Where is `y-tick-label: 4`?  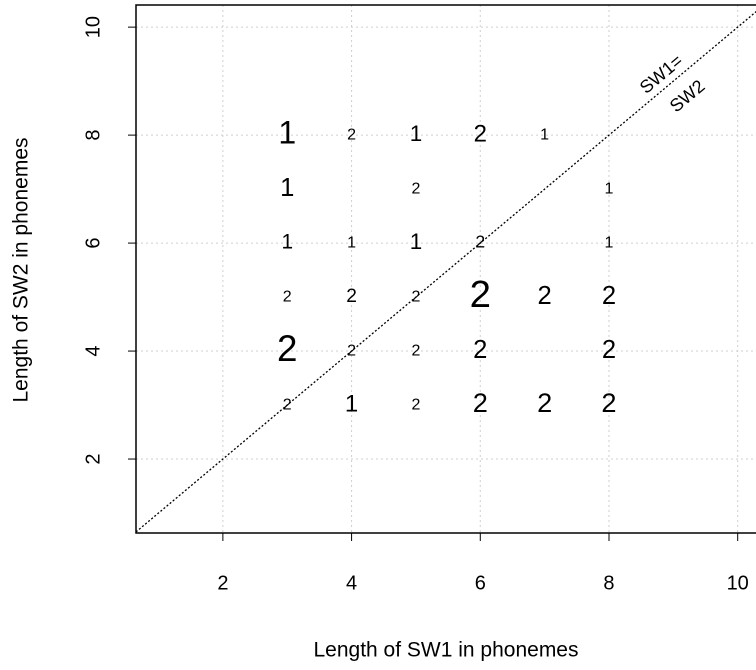 y-tick-label: 4 is located at coordinates (93, 350).